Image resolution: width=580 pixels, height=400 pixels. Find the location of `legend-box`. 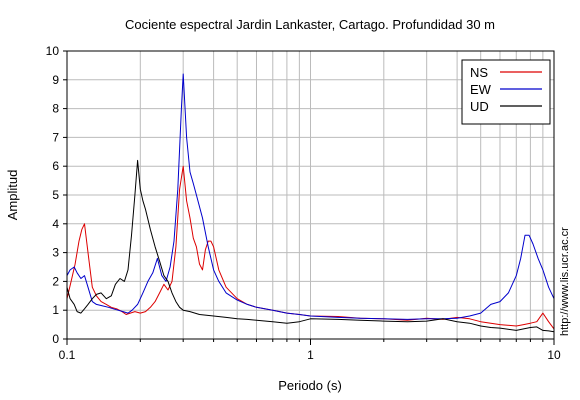

legend-box is located at coordinates (506, 92).